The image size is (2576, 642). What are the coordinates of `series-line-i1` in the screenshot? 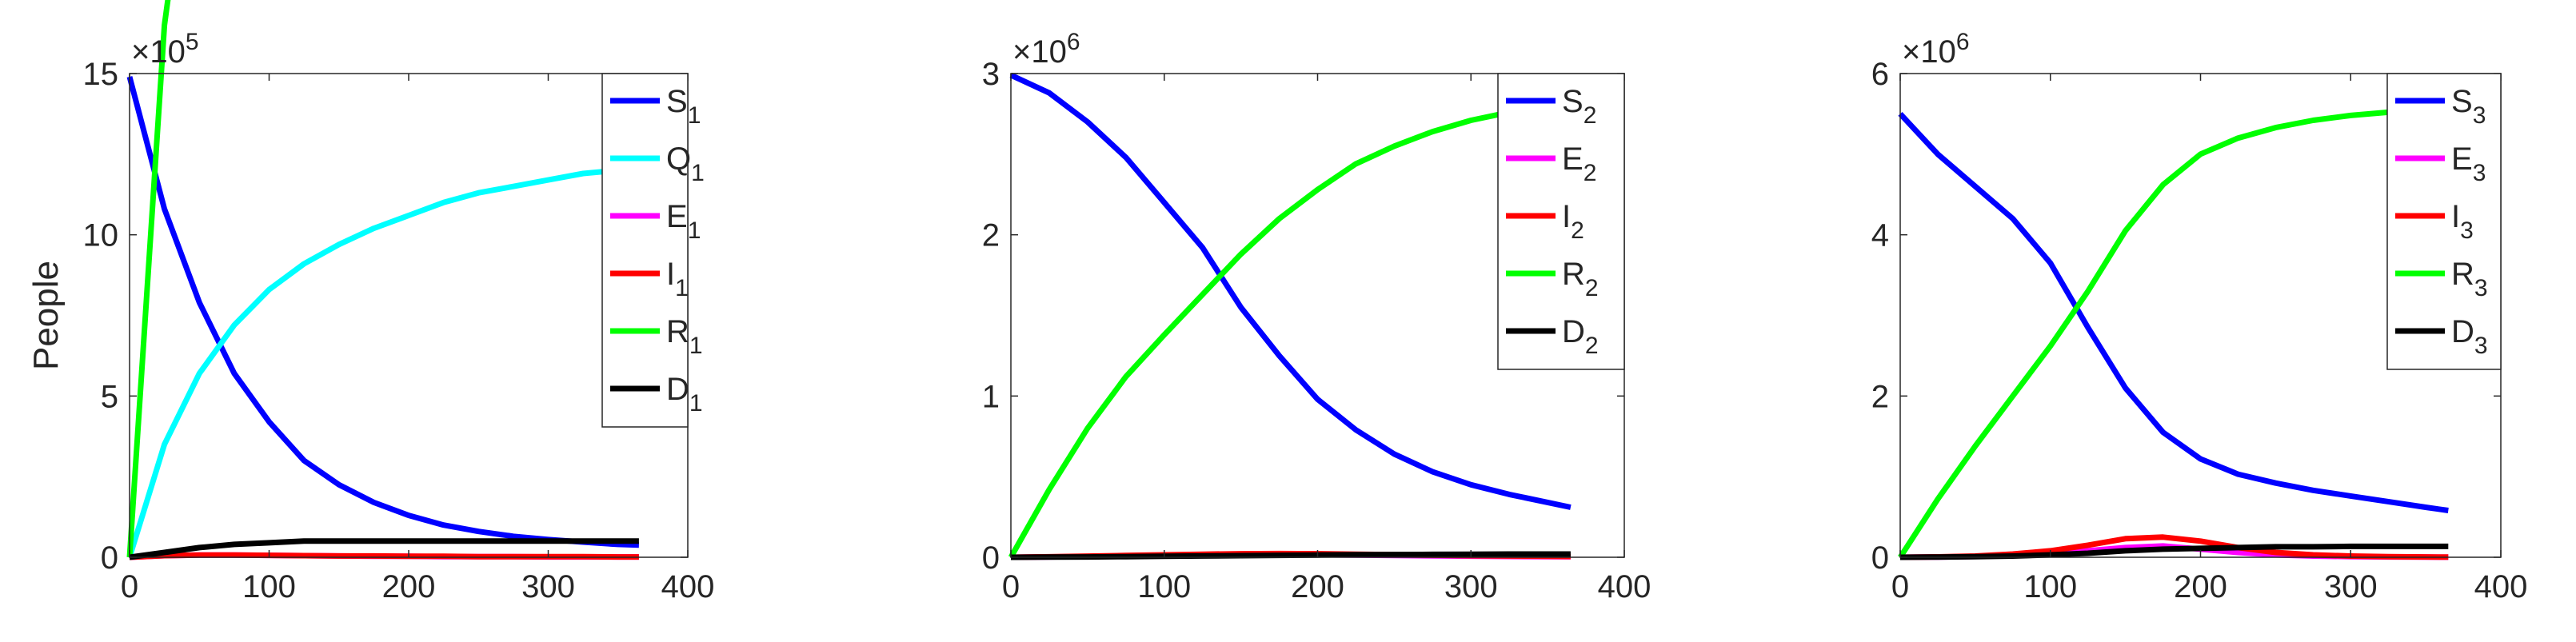 It's located at (384, 556).